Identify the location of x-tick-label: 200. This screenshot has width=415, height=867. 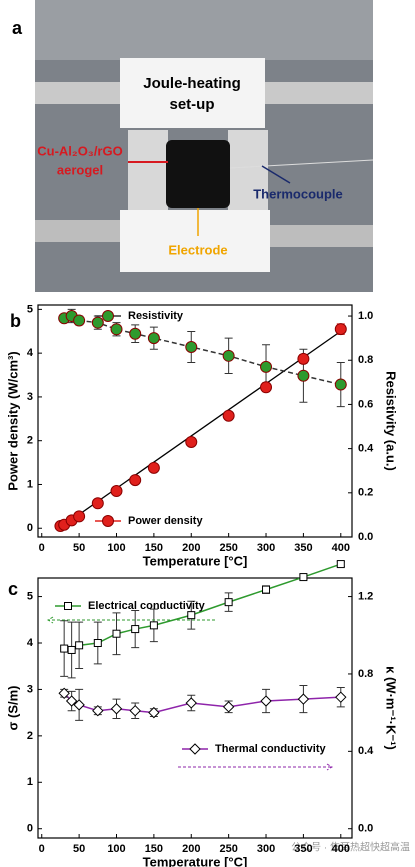
(191, 849).